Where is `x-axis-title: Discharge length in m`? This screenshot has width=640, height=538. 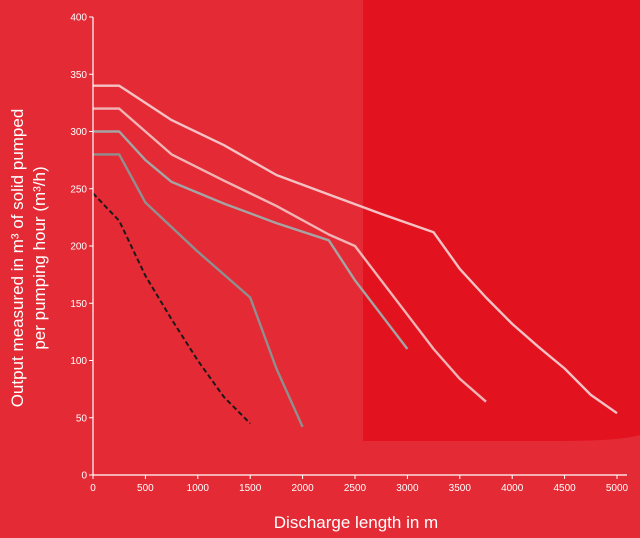
x-axis-title: Discharge length in m is located at coordinates (356, 522).